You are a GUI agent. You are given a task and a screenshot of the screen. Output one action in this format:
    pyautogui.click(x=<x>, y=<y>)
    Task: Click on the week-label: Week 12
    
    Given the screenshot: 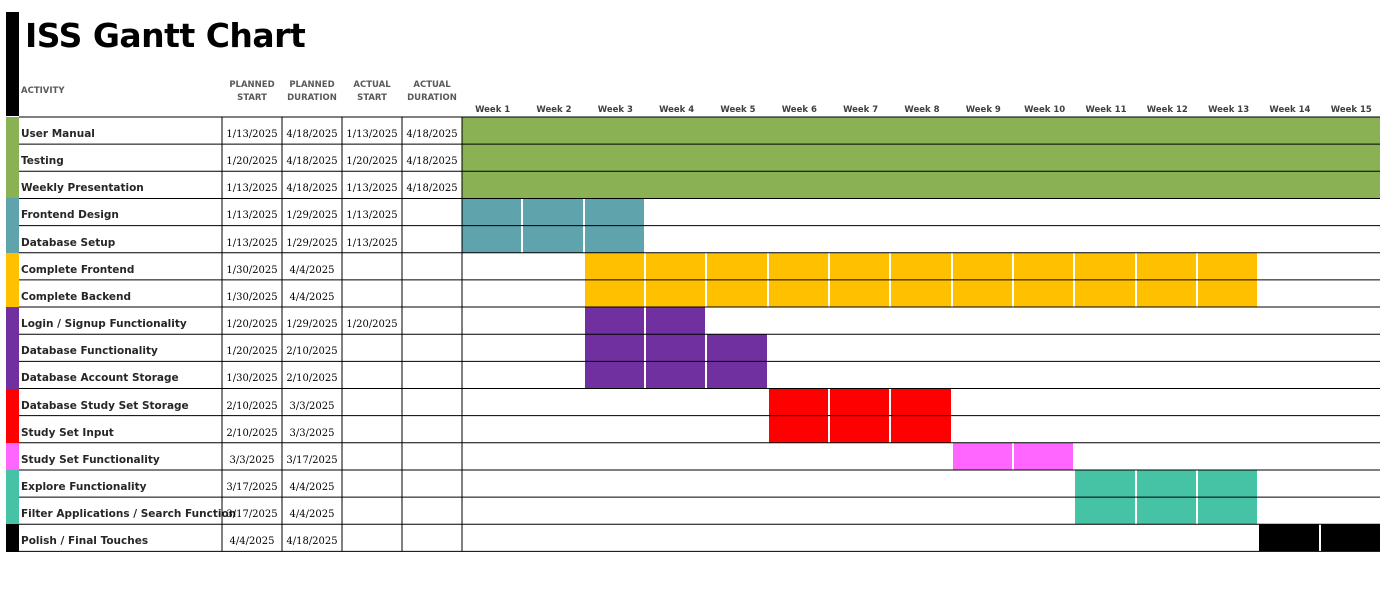 What is the action you would take?
    pyautogui.click(x=1167, y=110)
    